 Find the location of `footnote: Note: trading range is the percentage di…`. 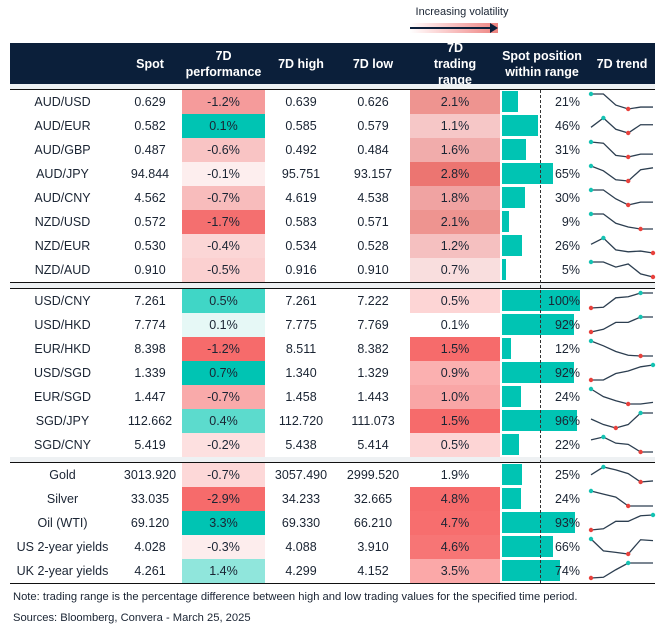

footnote: Note: trading range is the percentage di… is located at coordinates (295, 597).